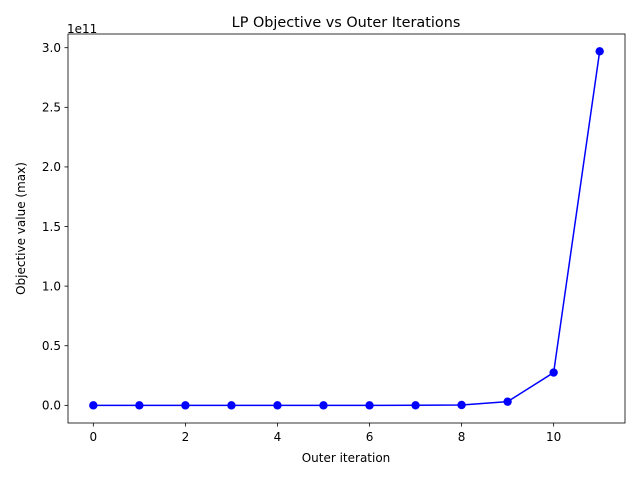 This screenshot has height=480, width=640. I want to click on y-tick-label: 0.5, so click(51, 346).